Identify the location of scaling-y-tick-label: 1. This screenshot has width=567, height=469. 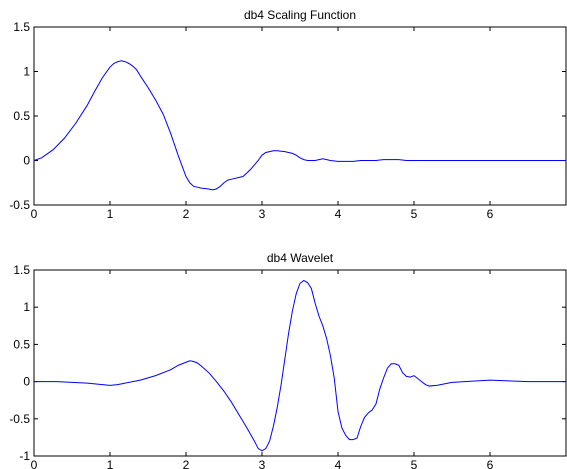
(26, 72).